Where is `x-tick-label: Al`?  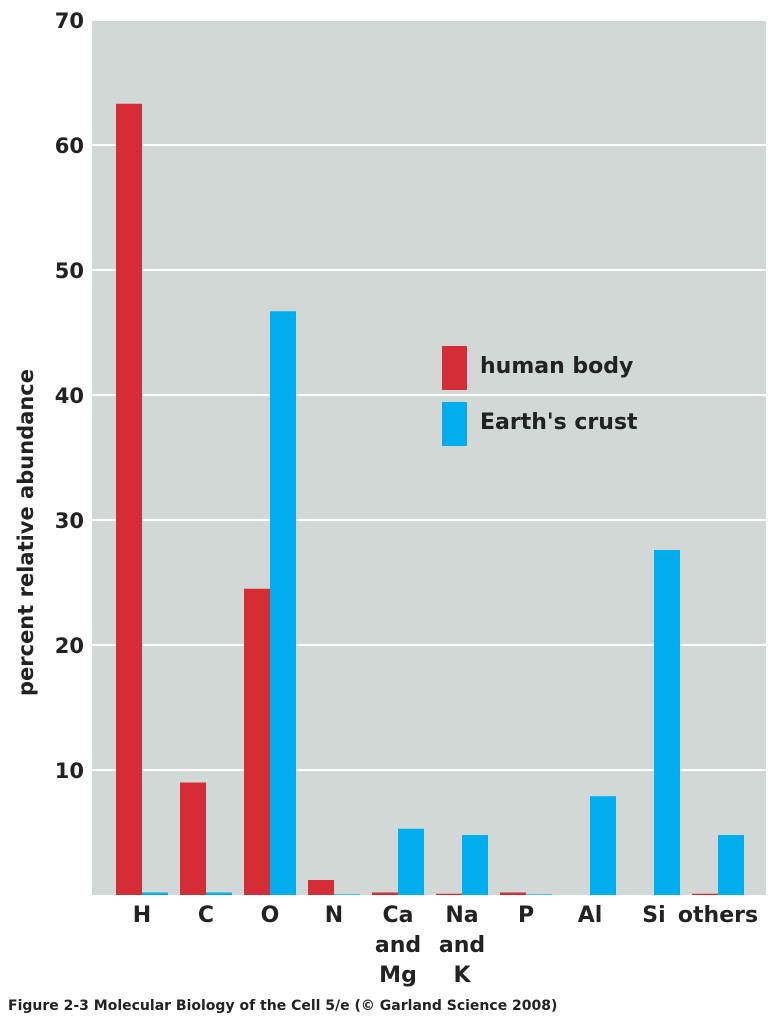
x-tick-label: Al is located at coordinates (590, 915).